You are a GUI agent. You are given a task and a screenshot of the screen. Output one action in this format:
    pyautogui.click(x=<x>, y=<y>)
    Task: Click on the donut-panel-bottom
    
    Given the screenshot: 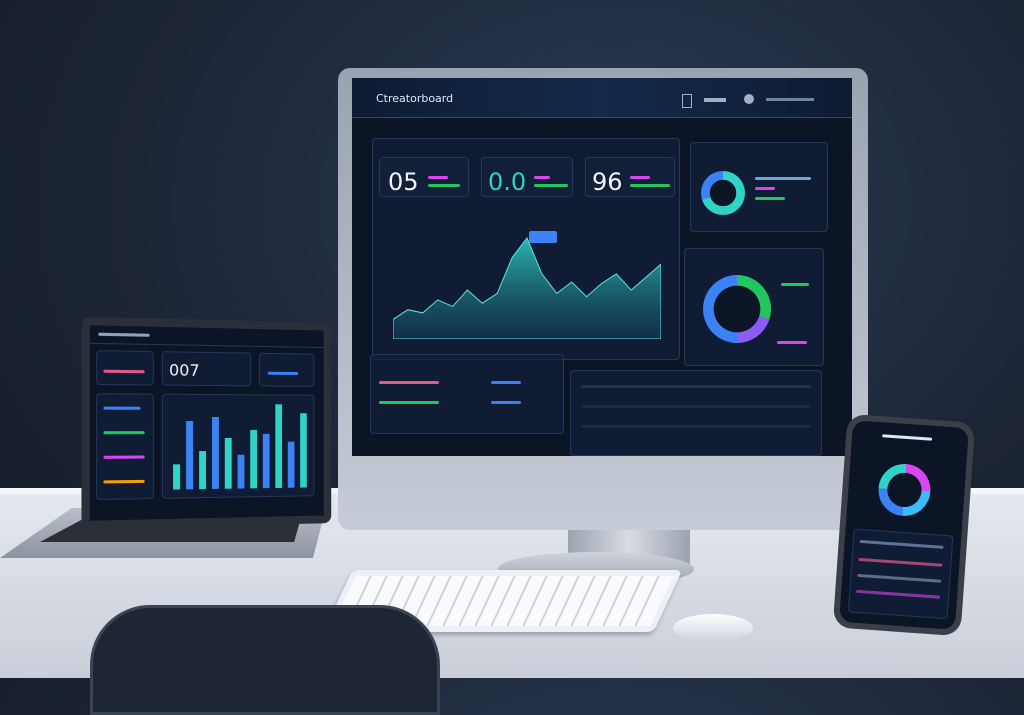 What is the action you would take?
    pyautogui.click(x=754, y=307)
    